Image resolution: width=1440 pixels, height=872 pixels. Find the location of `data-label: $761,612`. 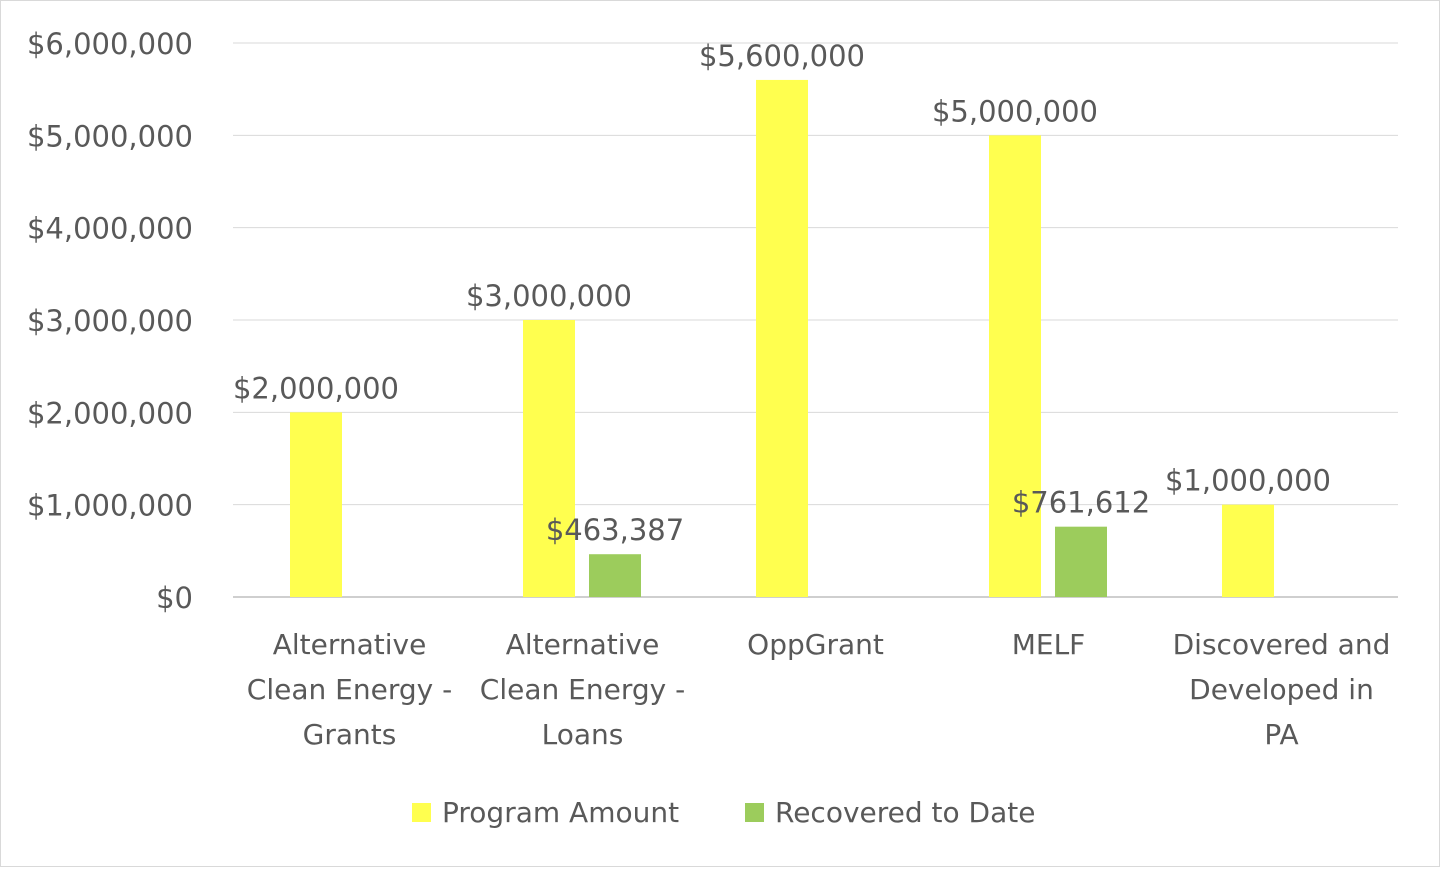

data-label: $761,612 is located at coordinates (1081, 503).